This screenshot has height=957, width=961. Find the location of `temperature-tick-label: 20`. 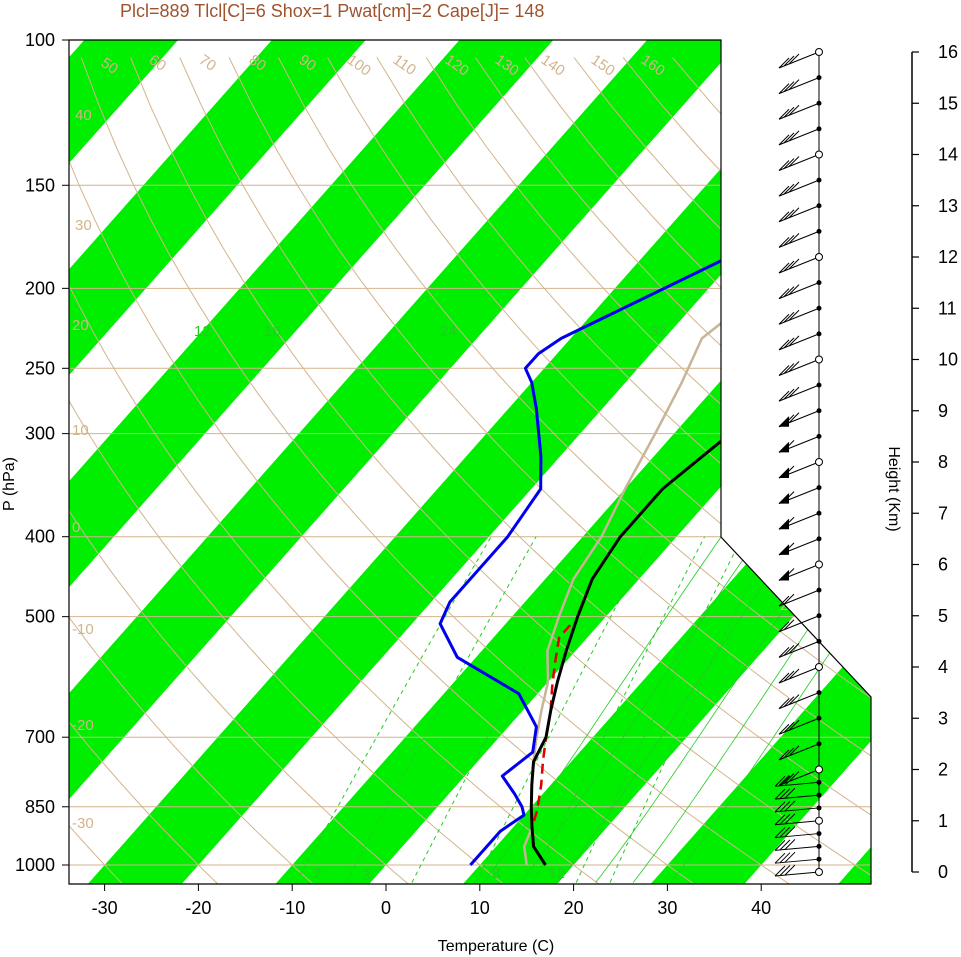

temperature-tick-label: 20 is located at coordinates (574, 908).